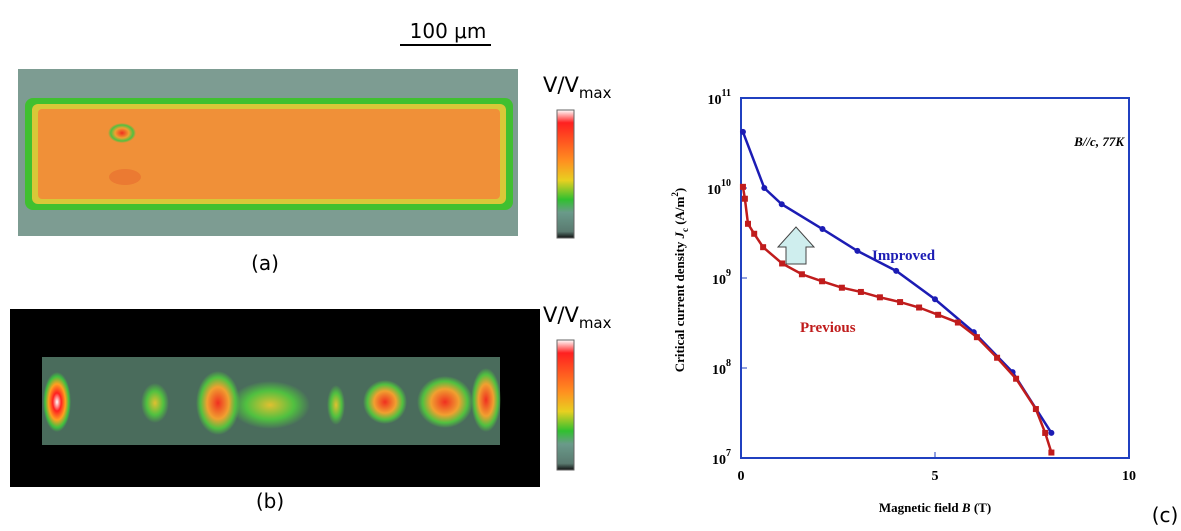 Image resolution: width=1181 pixels, height=531 pixels. Describe the element at coordinates (828, 328) in the screenshot. I see `series-label: Previous` at that location.